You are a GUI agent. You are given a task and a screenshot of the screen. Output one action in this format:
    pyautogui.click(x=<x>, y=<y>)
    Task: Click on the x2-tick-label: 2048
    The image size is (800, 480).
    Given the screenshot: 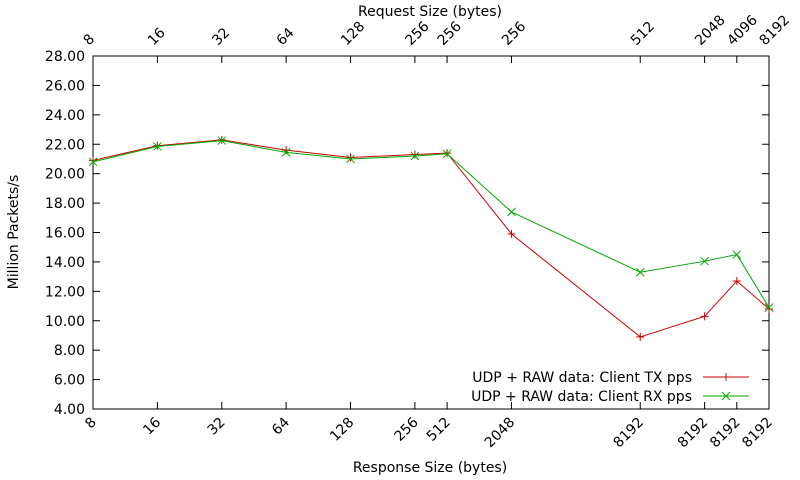 What is the action you would take?
    pyautogui.click(x=710, y=30)
    